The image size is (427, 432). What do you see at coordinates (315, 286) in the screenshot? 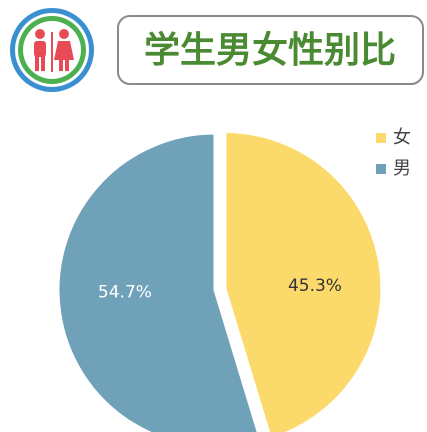
I see `value-label: 45.3%` at bounding box center [315, 286].